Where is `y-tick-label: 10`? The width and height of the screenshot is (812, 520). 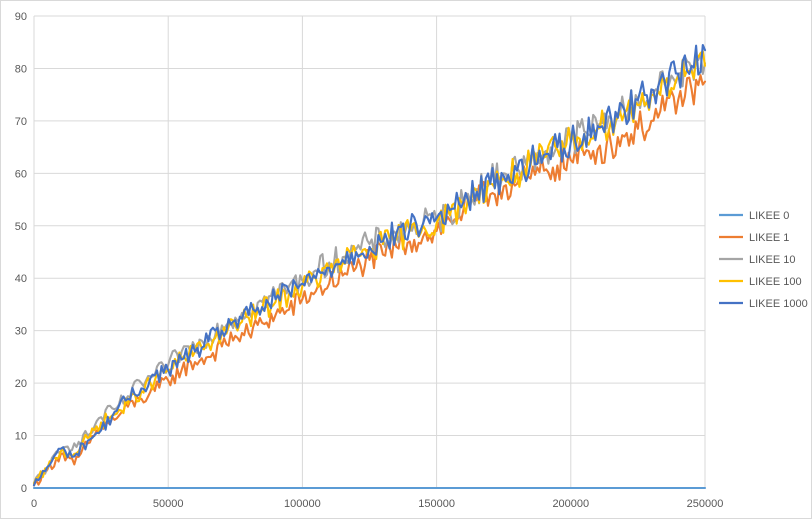 y-tick-label: 10 is located at coordinates (21, 437).